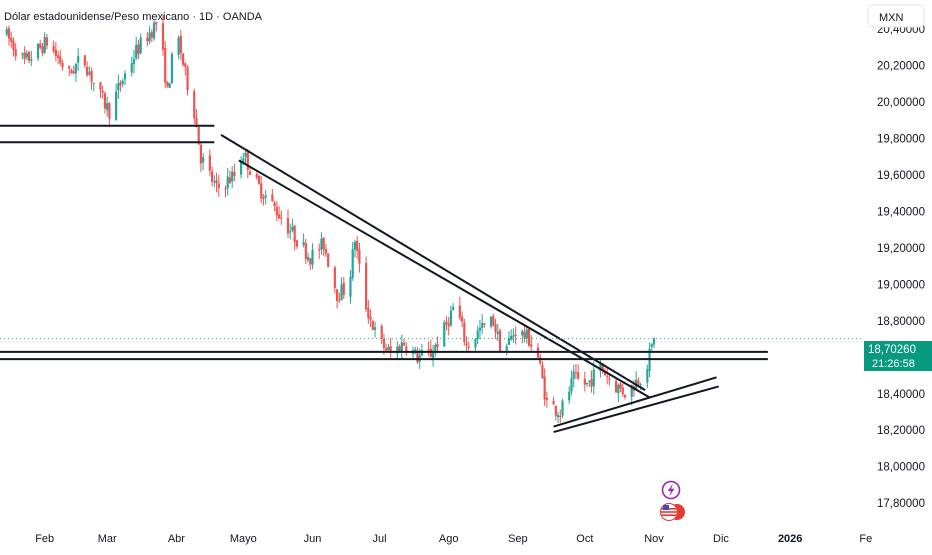 Image resolution: width=932 pixels, height=555 pixels. I want to click on price-badge-countdown: 21:26:58, so click(893, 364).